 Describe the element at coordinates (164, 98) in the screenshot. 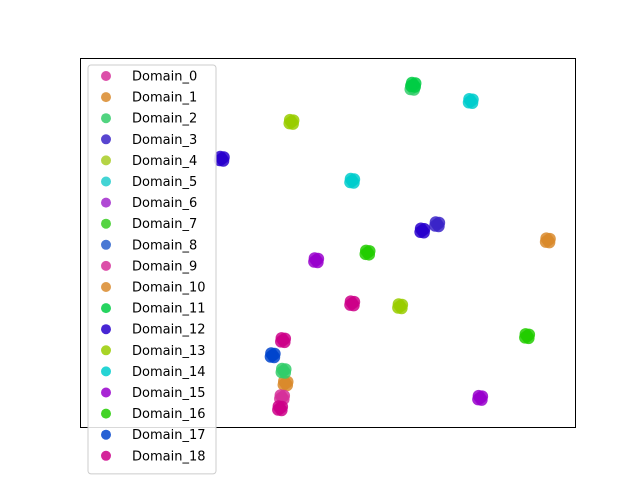

I see `legend-label: Domain_1` at that location.